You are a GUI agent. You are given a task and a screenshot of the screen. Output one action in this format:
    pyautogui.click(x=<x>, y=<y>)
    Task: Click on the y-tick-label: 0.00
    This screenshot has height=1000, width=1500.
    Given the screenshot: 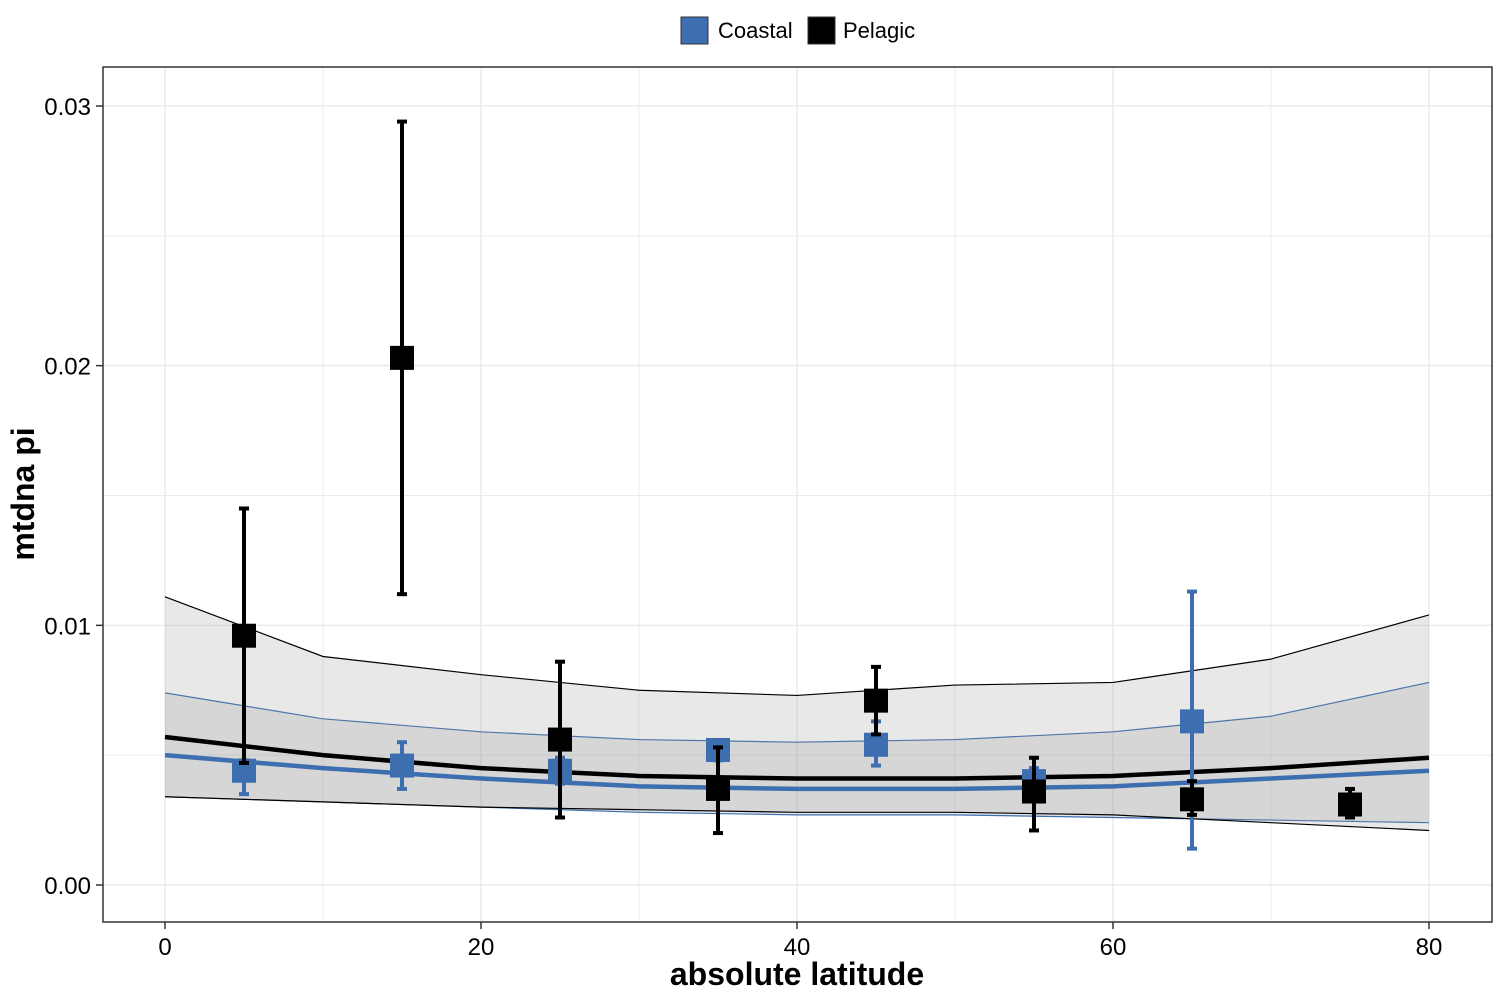 What is the action you would take?
    pyautogui.click(x=67, y=886)
    